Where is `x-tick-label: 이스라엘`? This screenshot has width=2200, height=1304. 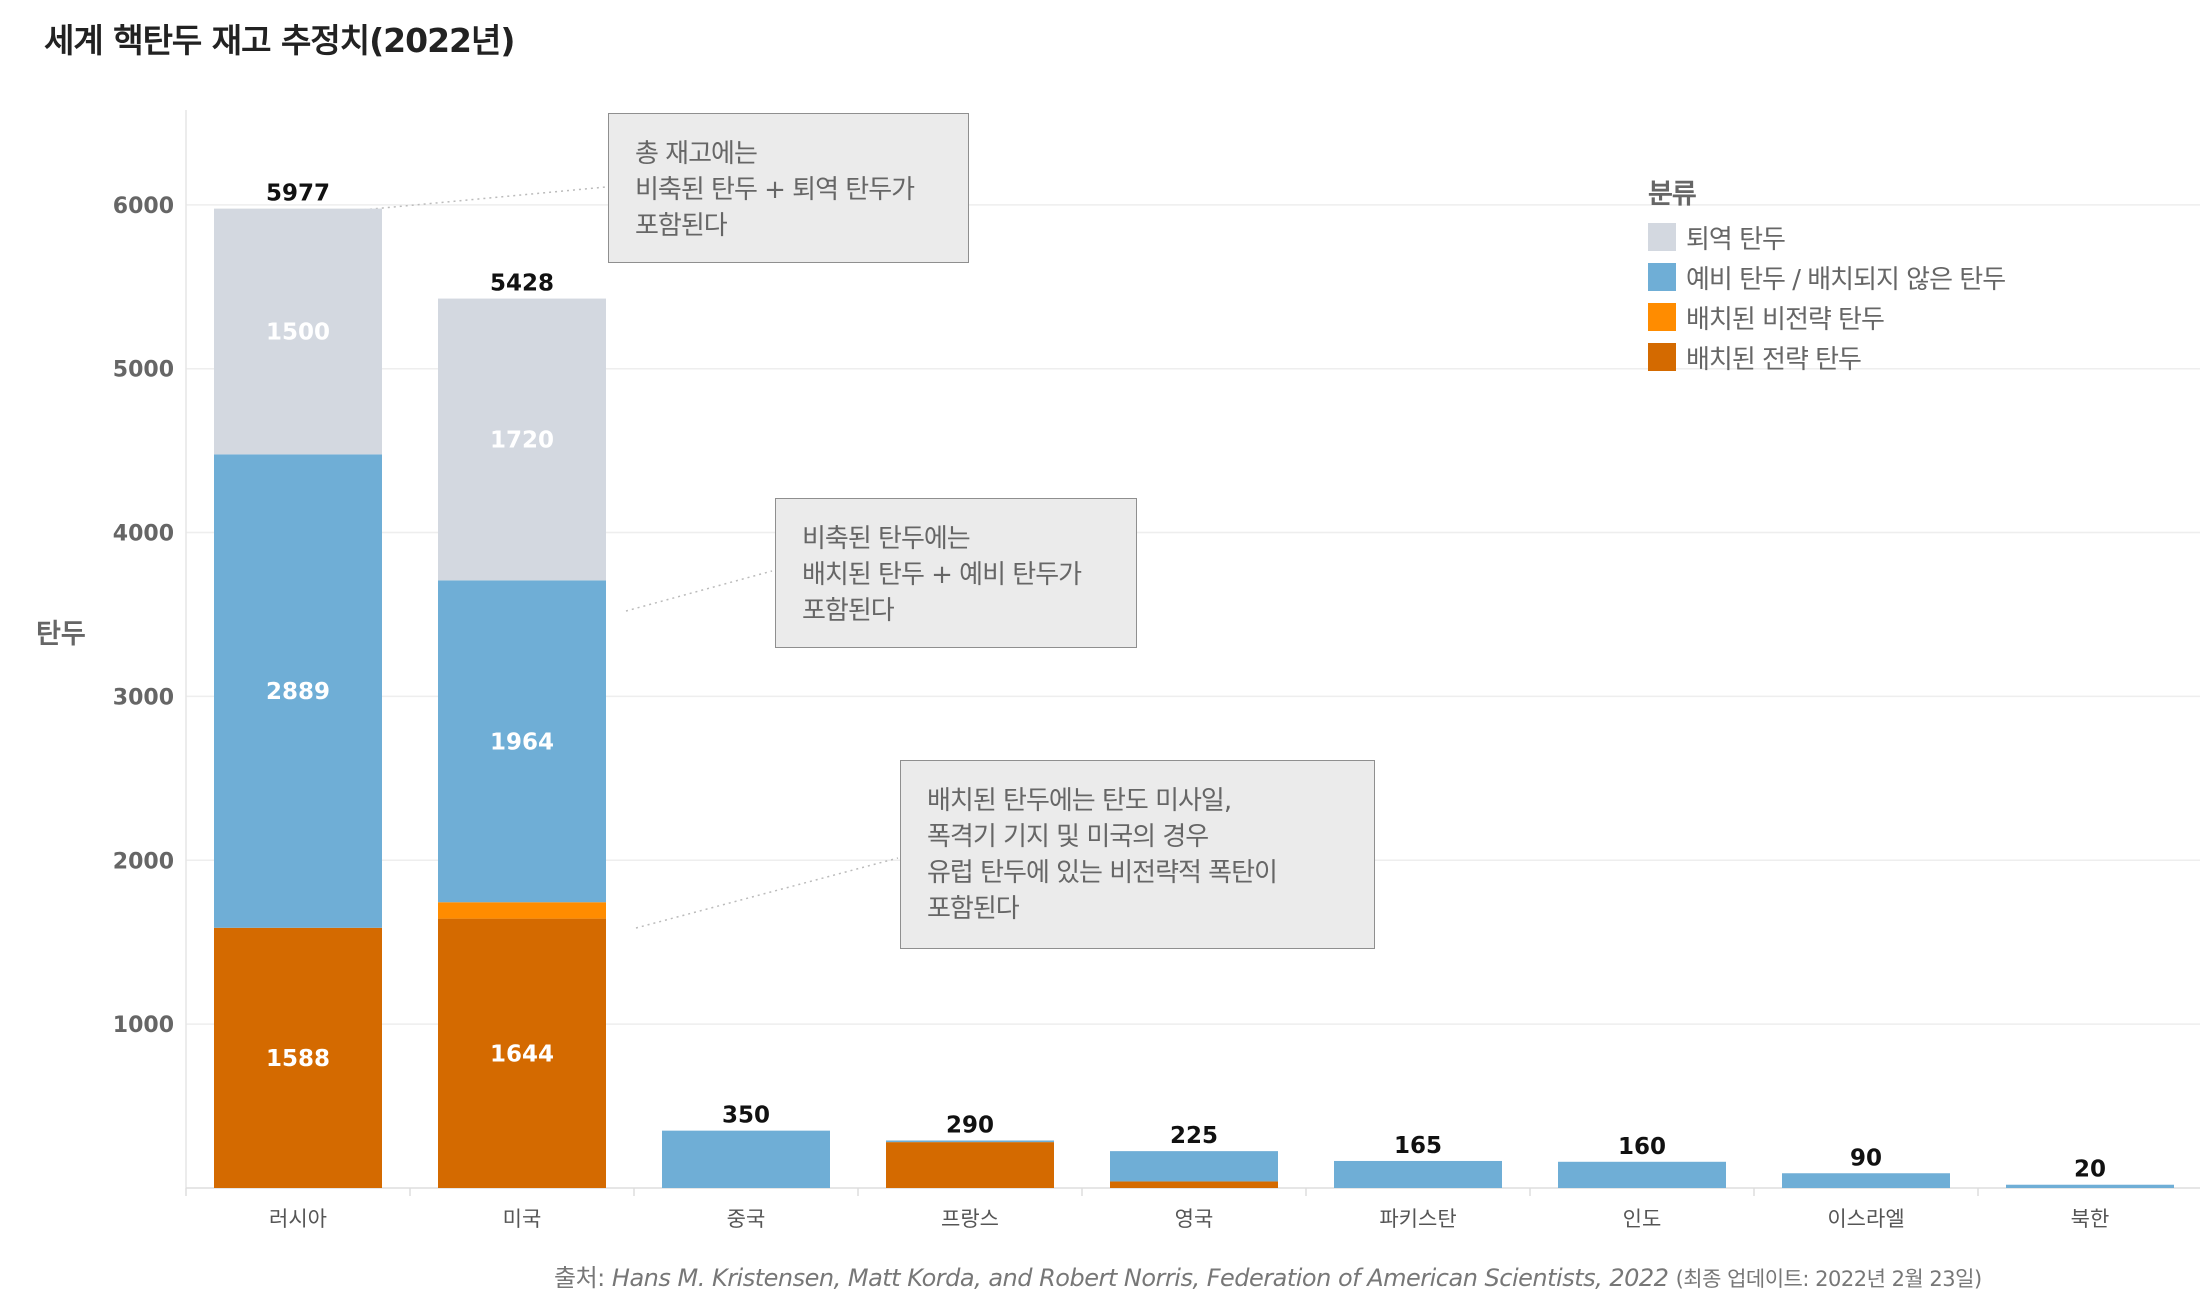 x-tick-label: 이스라엘 is located at coordinates (1865, 1219).